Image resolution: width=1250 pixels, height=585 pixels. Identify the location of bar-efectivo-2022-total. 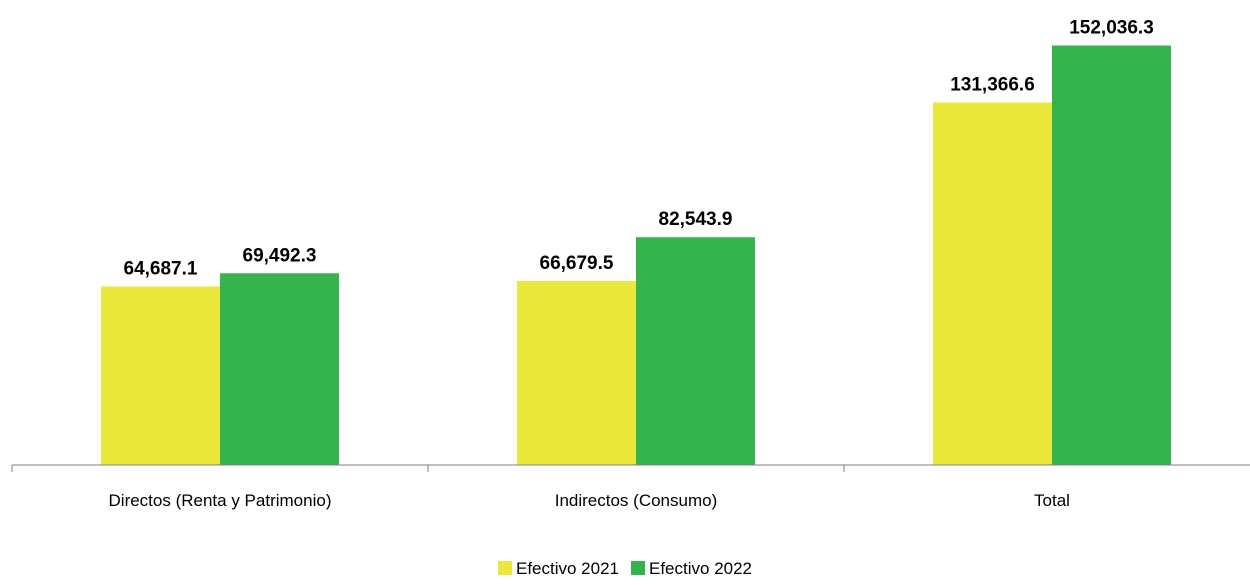
(1111, 255).